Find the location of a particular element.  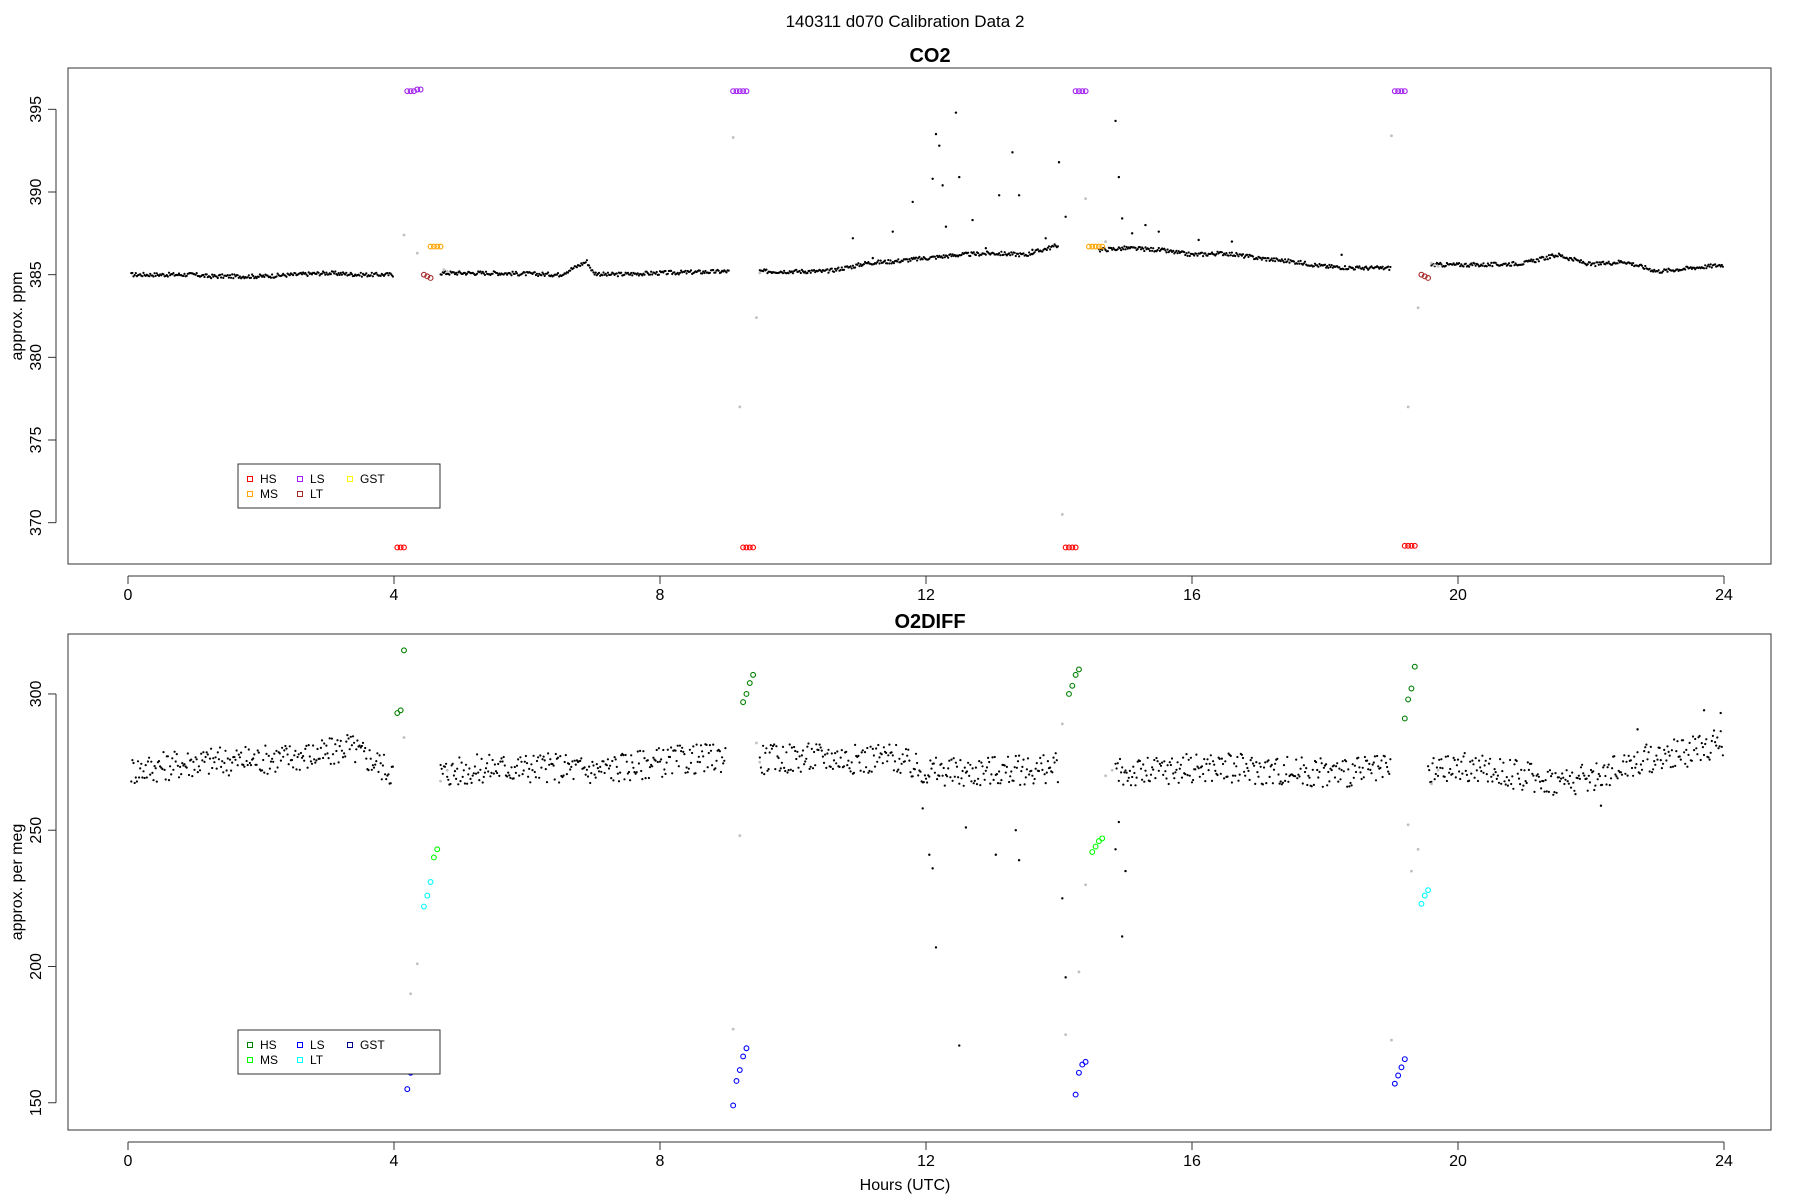

o2diff-ls-point is located at coordinates (1401, 1067).